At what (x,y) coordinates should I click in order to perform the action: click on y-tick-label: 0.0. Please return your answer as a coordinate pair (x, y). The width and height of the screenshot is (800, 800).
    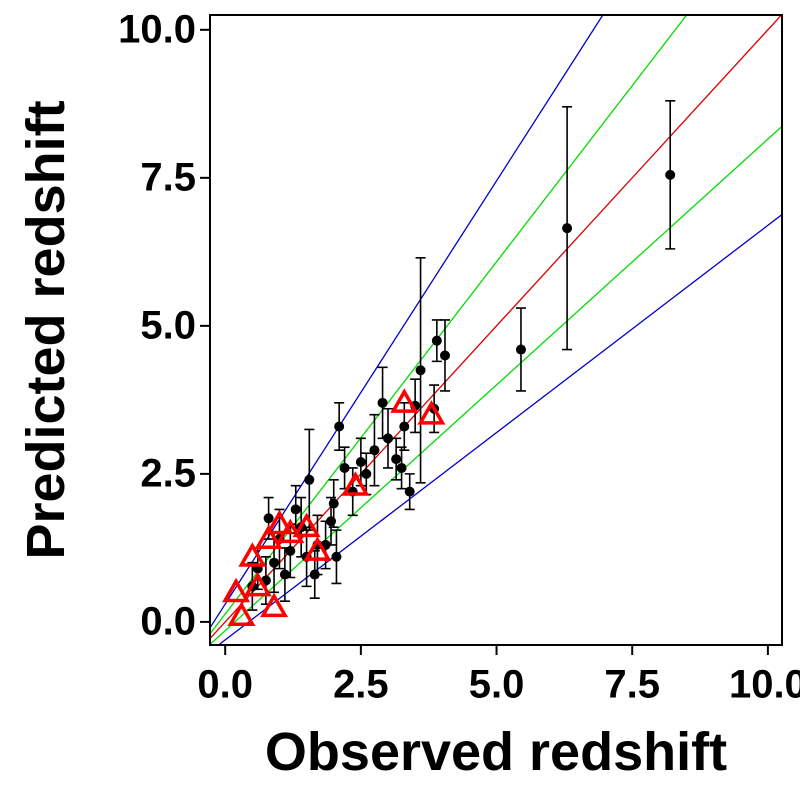
    Looking at the image, I should click on (168, 621).